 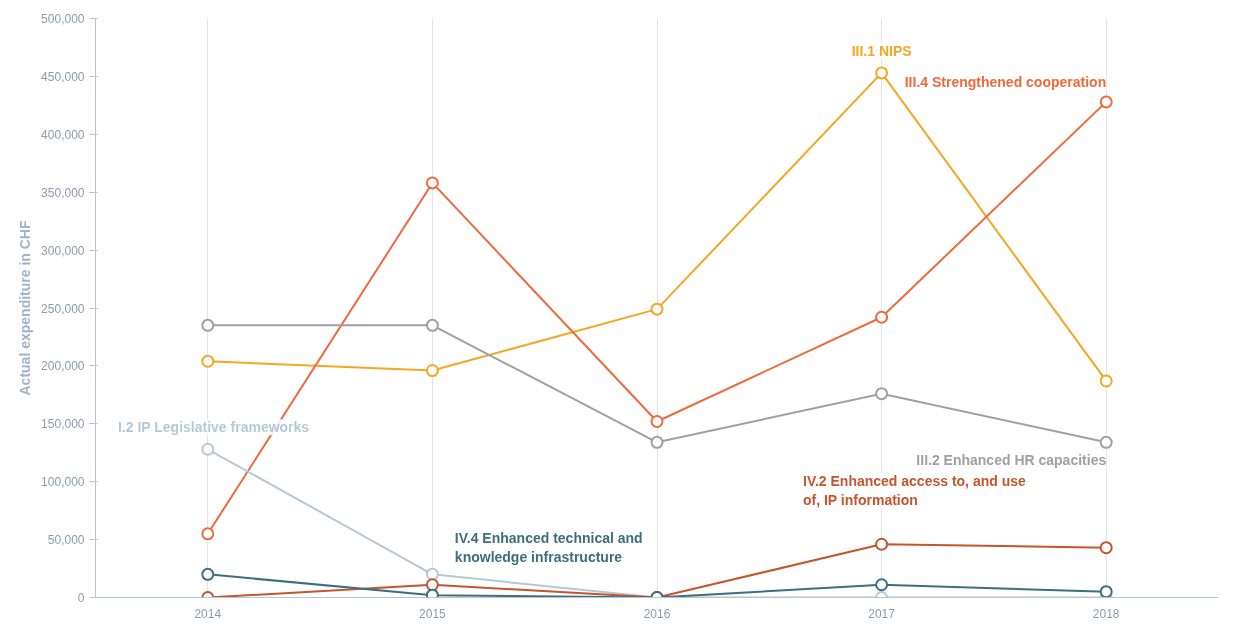 I want to click on y-tick-label: 250,000, so click(x=63, y=308).